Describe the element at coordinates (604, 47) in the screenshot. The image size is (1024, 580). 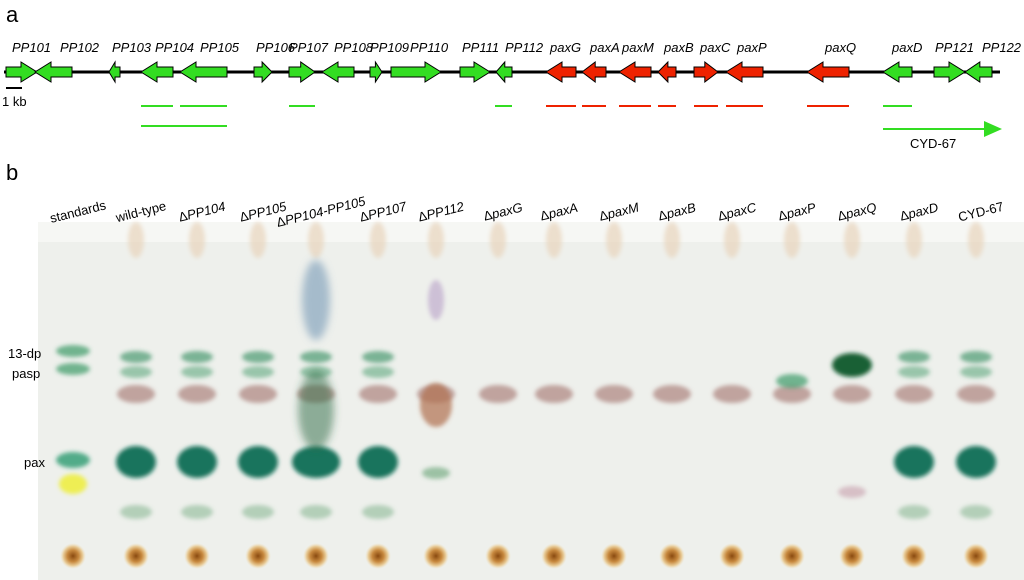
I see `gene-label-paxa: paxA` at that location.